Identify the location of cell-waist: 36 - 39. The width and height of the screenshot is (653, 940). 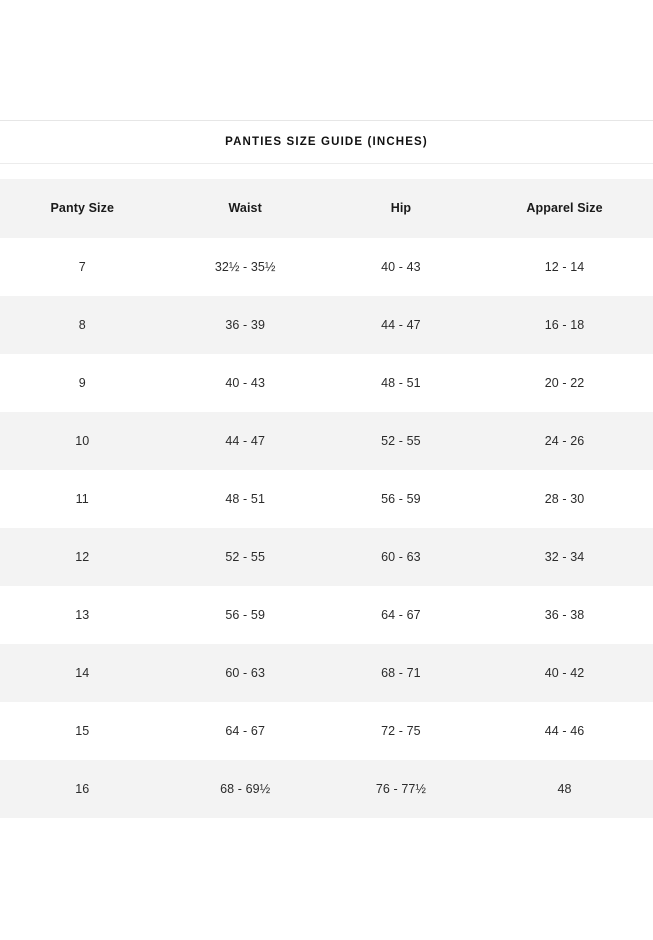
(245, 324).